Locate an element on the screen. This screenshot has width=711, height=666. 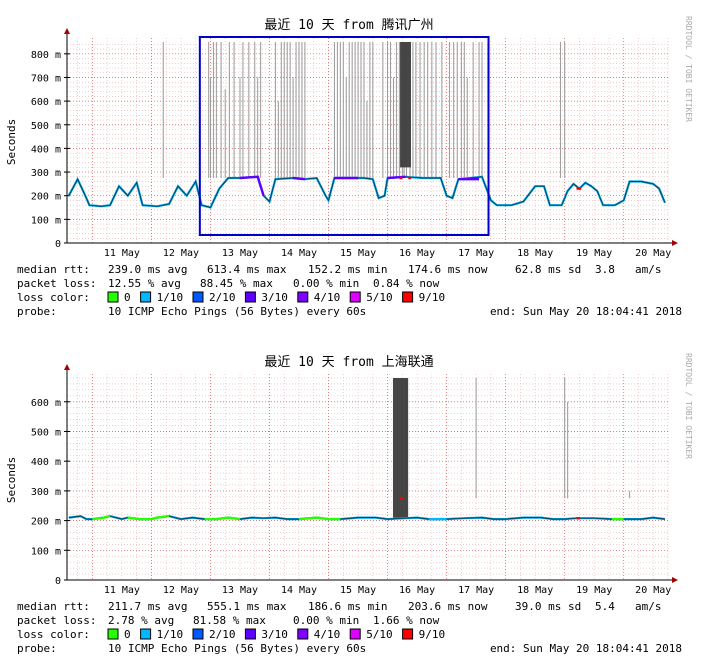
loss-color-legend: 0 1/10 2/10 3/10 4/10 5/10 9/10 is located at coordinates (276, 634).